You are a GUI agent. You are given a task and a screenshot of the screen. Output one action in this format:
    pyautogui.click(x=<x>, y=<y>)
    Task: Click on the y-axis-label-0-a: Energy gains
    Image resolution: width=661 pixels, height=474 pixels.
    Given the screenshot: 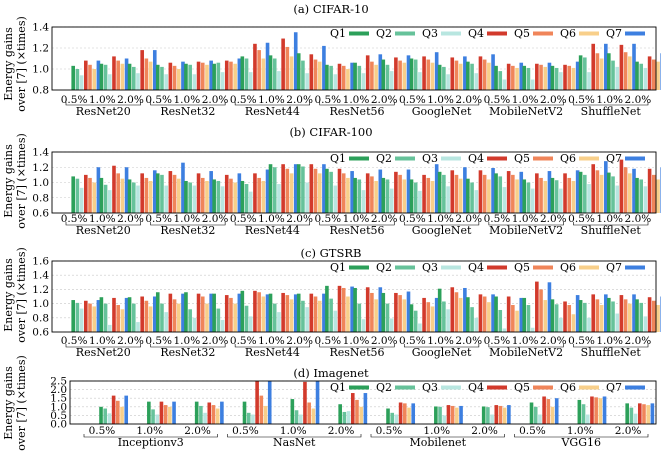 What is the action you would take?
    pyautogui.click(x=8, y=64)
    